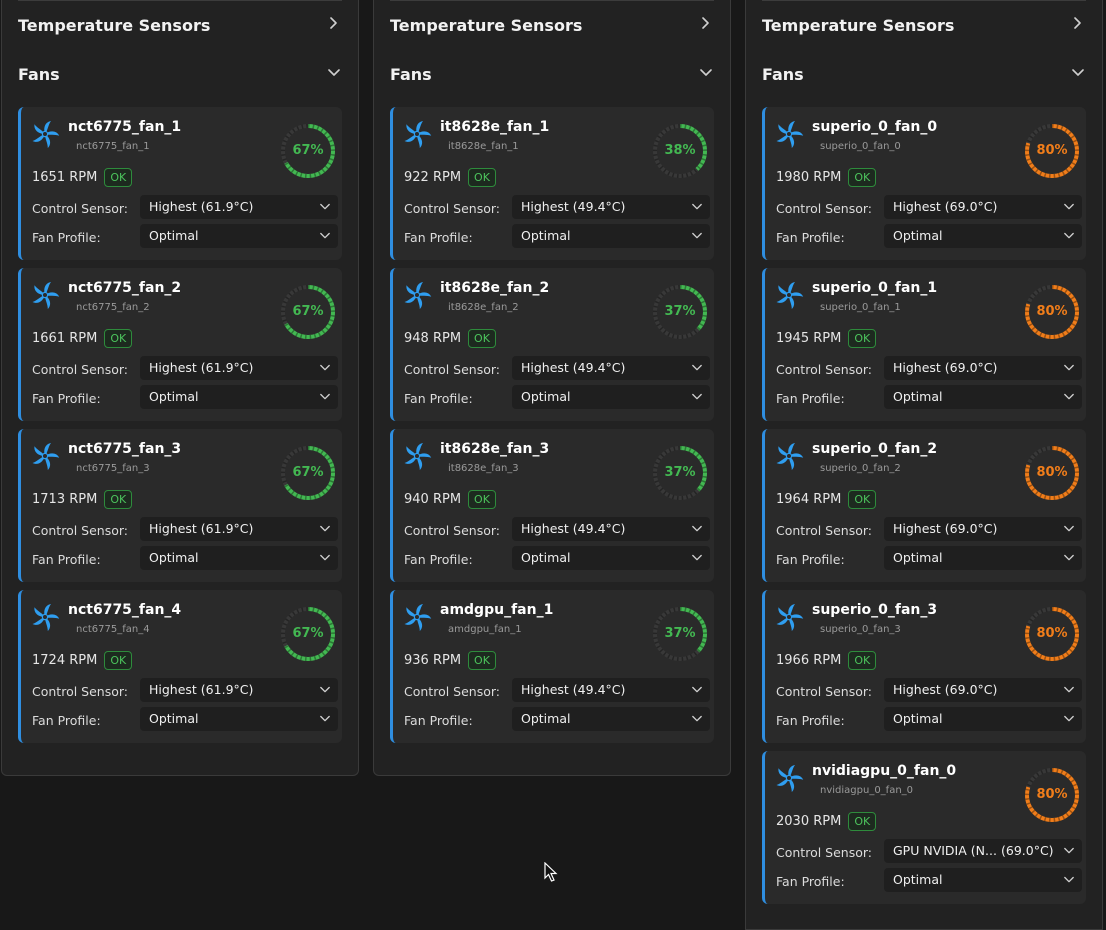 The width and height of the screenshot is (1106, 930). What do you see at coordinates (860, 468) in the screenshot?
I see `fan-id: superio_0_fan_2` at bounding box center [860, 468].